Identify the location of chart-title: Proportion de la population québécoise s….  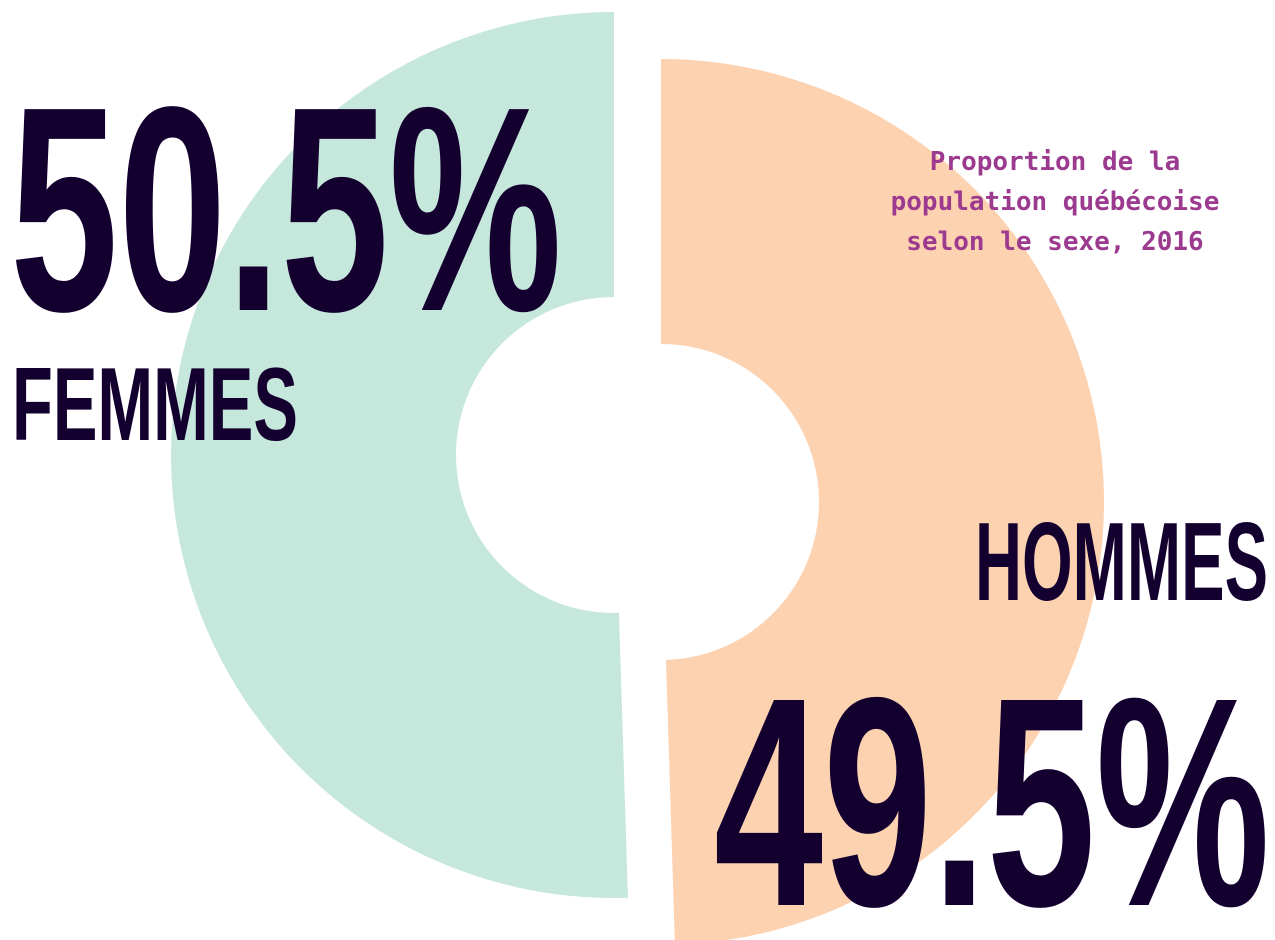
(1055, 202).